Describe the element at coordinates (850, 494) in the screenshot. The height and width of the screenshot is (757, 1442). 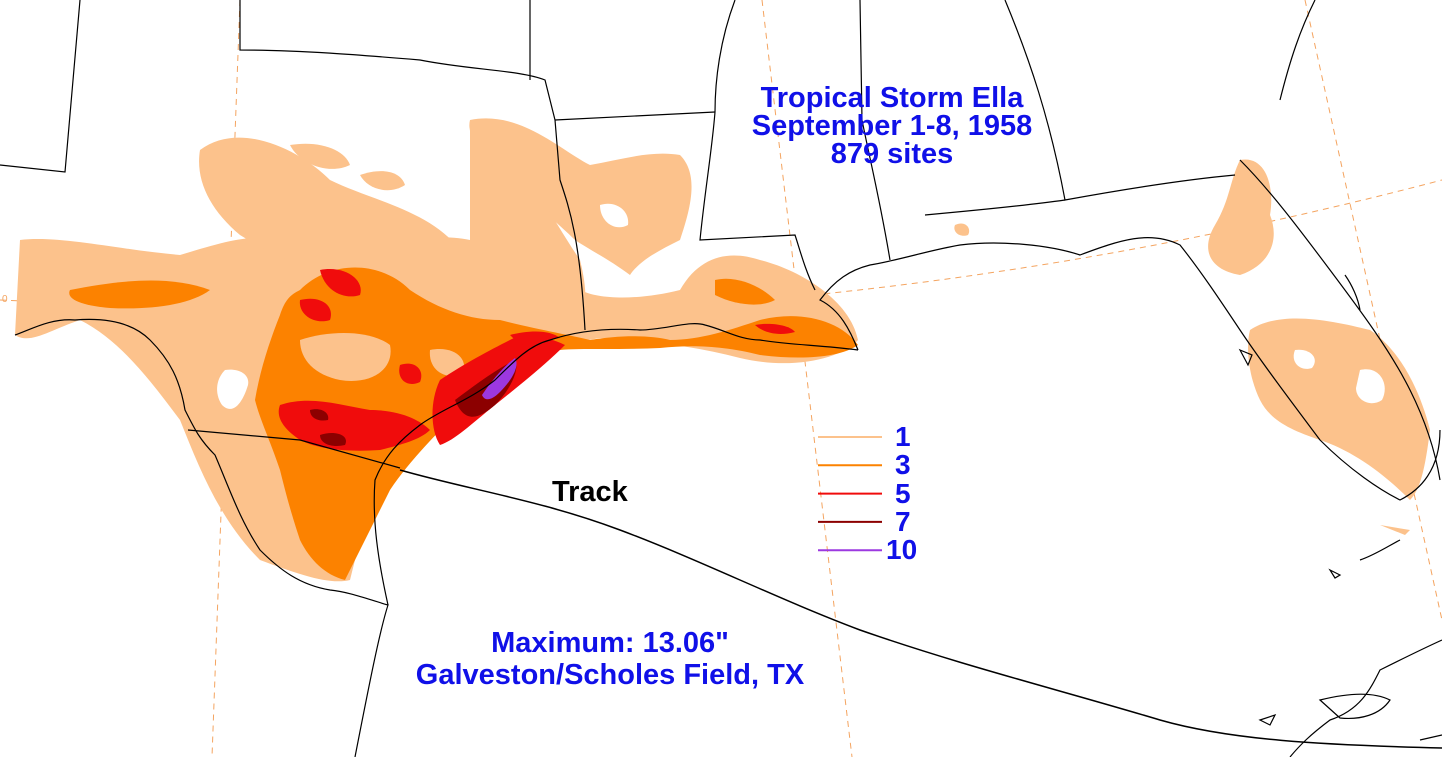
I see `legend-lines` at that location.